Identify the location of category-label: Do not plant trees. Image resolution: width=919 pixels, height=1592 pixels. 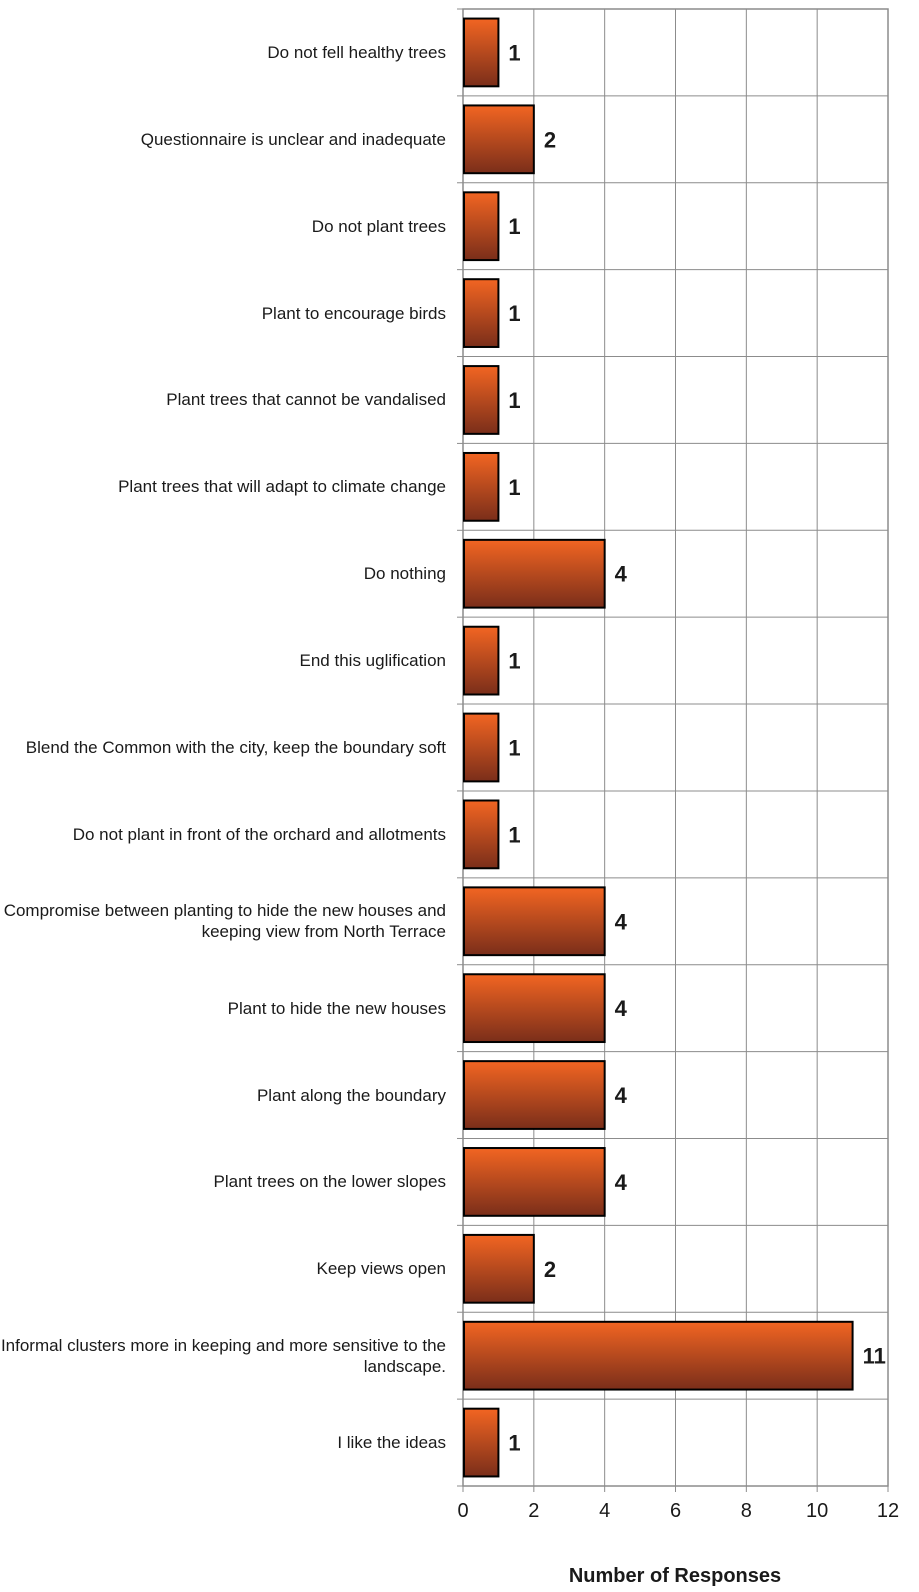
(223, 226).